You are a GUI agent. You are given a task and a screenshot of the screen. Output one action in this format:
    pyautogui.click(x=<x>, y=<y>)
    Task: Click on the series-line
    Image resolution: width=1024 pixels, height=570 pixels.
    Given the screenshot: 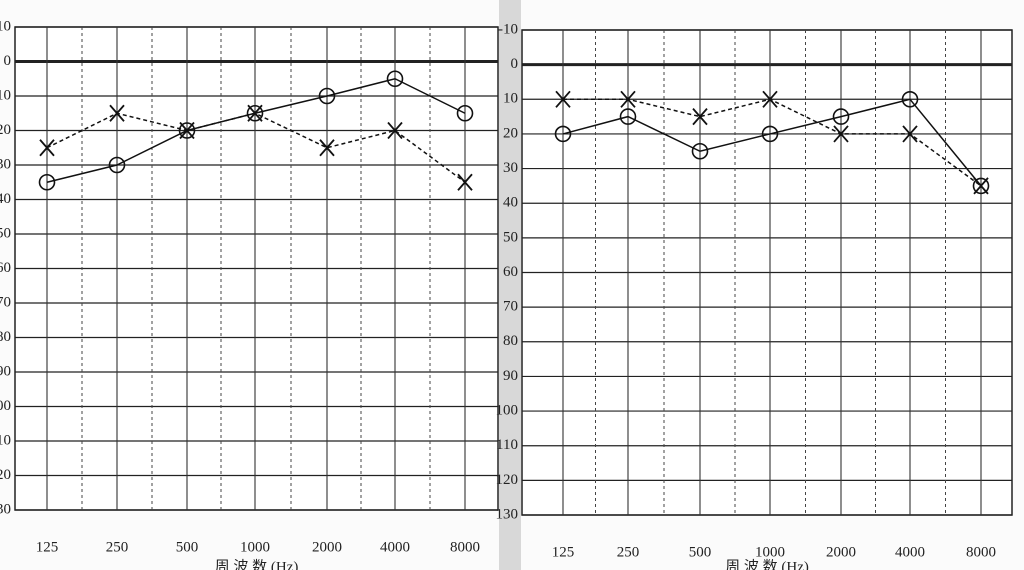 What is the action you would take?
    pyautogui.click(x=772, y=142)
    